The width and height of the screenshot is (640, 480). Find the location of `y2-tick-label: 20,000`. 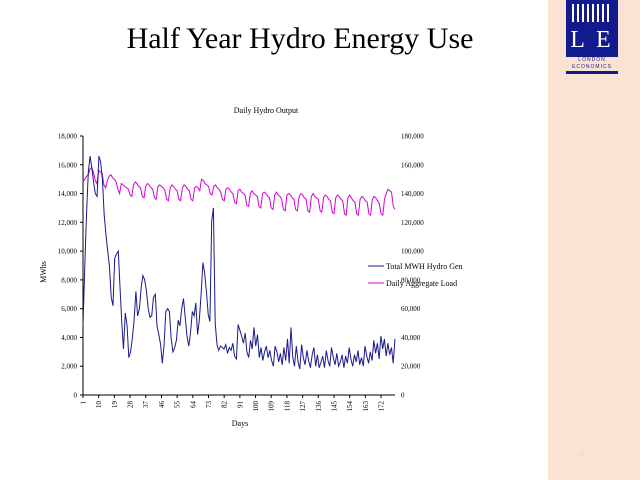

y2-tick-label: 20,000 is located at coordinates (411, 367).